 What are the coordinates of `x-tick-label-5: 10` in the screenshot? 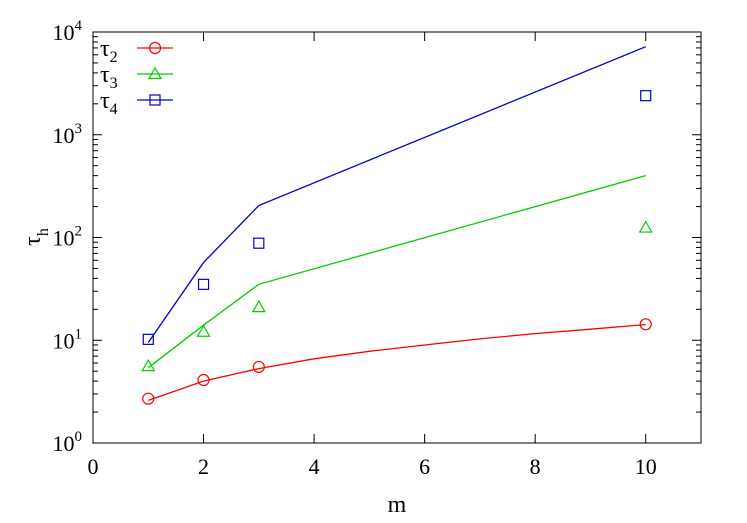 It's located at (646, 466).